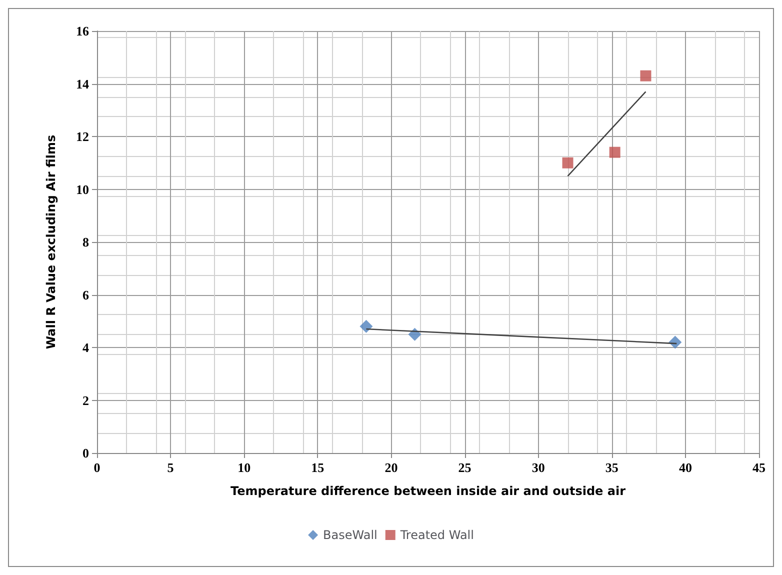  What do you see at coordinates (86, 294) in the screenshot?
I see `y-tick-label: 6` at bounding box center [86, 294].